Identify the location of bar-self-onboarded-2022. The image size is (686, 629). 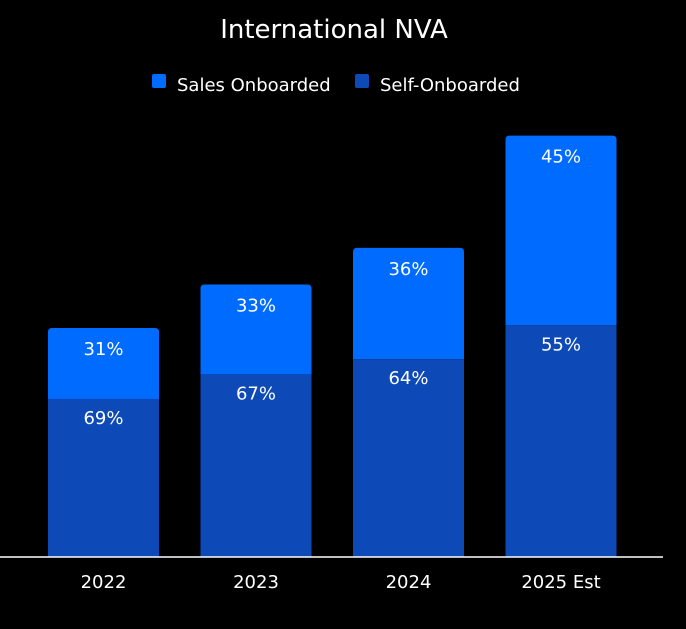
(103, 477).